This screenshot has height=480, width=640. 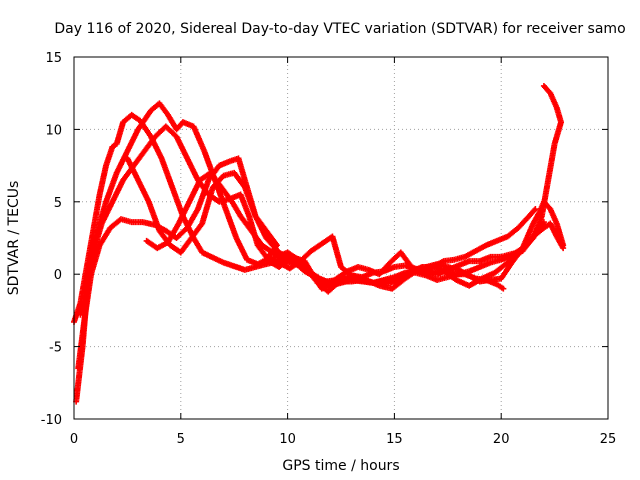 What do you see at coordinates (608, 439) in the screenshot?
I see `x-tick-label: 25` at bounding box center [608, 439].